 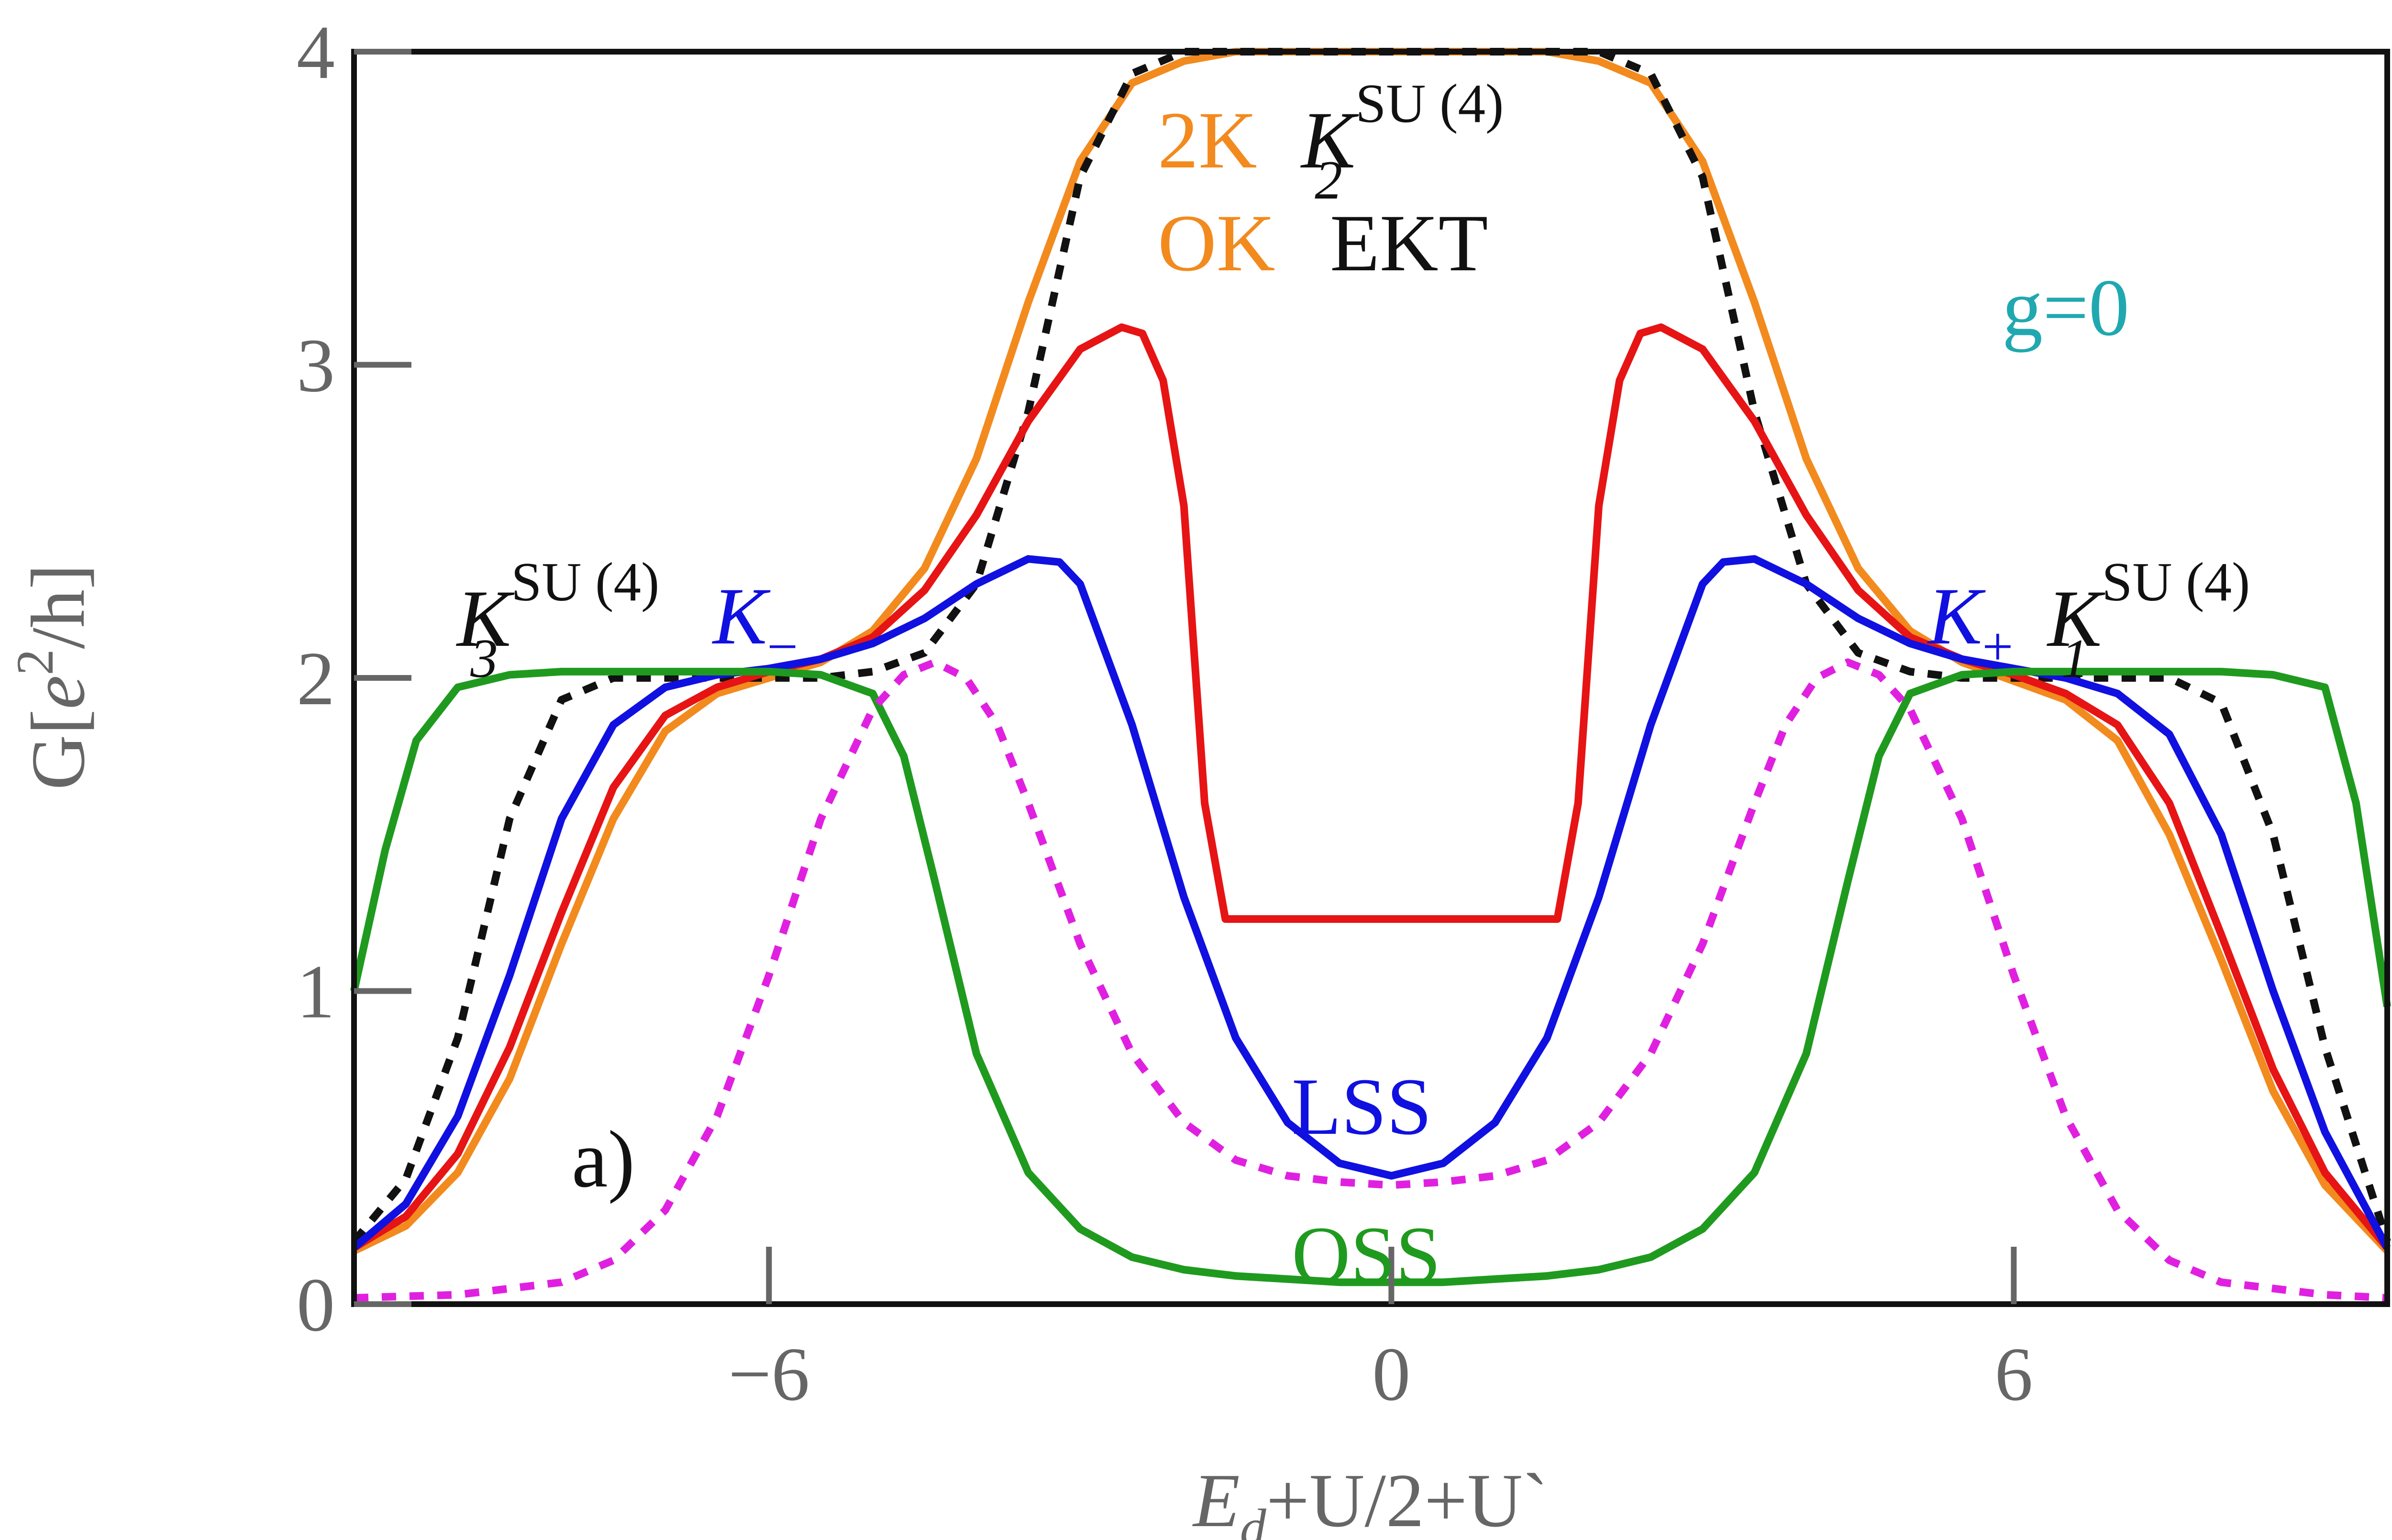 I want to click on x-axis-title: Ed+U/2+U`, so click(x=1370, y=1499).